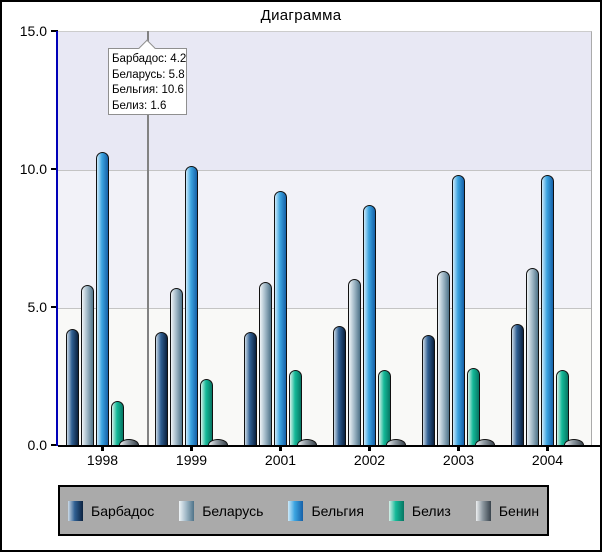  I want to click on bar-Белиз-1998, so click(117, 423).